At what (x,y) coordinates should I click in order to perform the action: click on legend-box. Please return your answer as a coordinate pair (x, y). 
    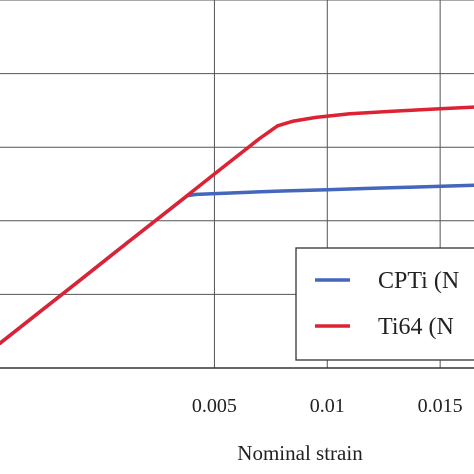
    Looking at the image, I should click on (384, 304).